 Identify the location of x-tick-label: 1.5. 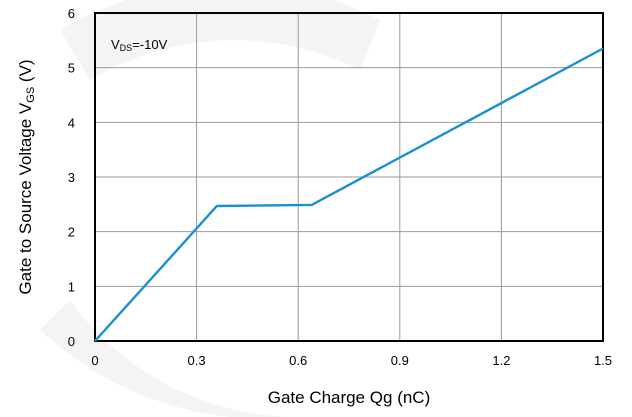
(603, 360).